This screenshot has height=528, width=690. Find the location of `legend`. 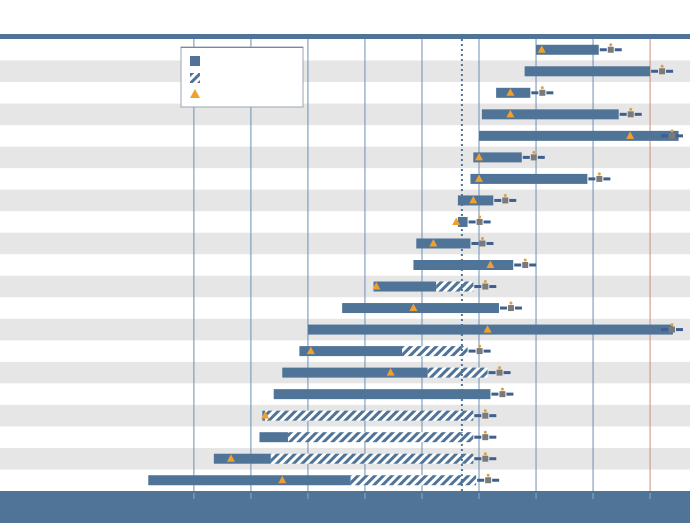

legend is located at coordinates (242, 77).